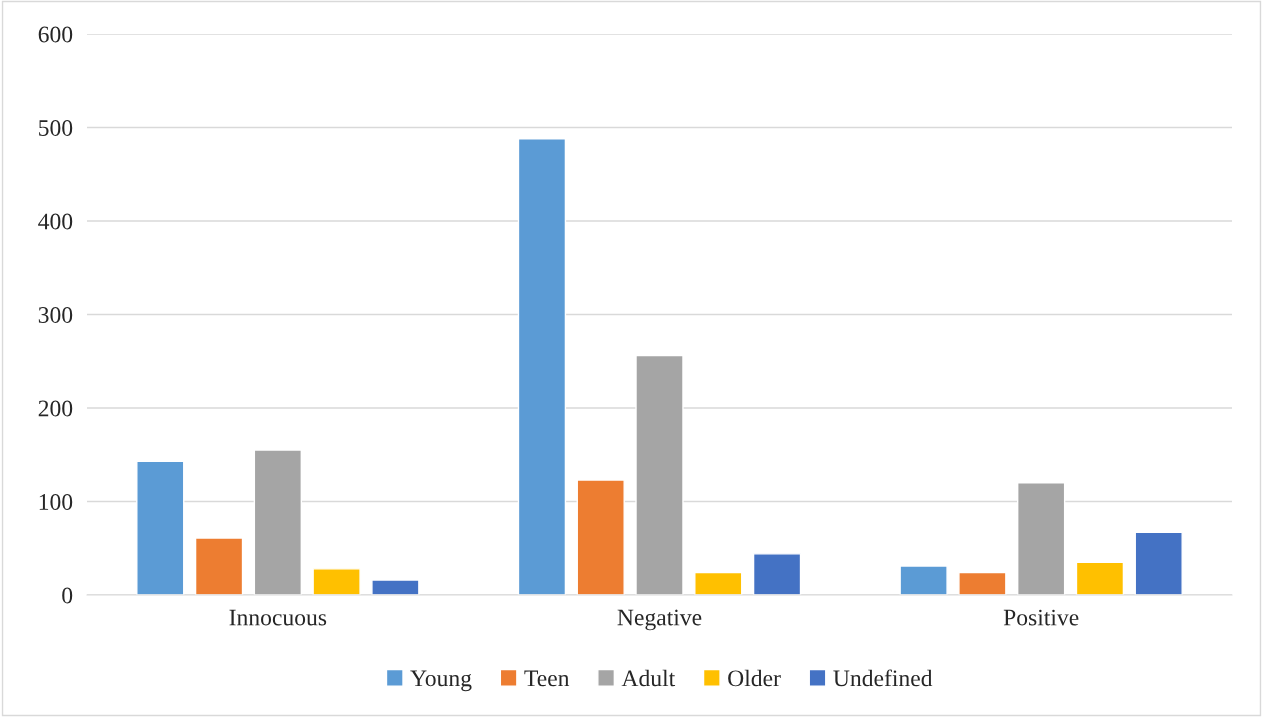 This screenshot has width=1263, height=717. What do you see at coordinates (648, 678) in the screenshot?
I see `legend-label: Adult` at bounding box center [648, 678].